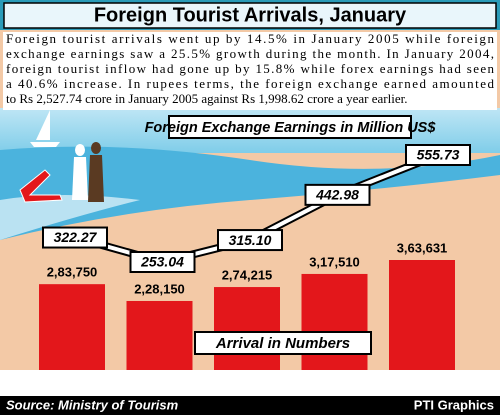 Image resolution: width=500 pixels, height=415 pixels. I want to click on bar-chart-title-box, so click(283, 343).